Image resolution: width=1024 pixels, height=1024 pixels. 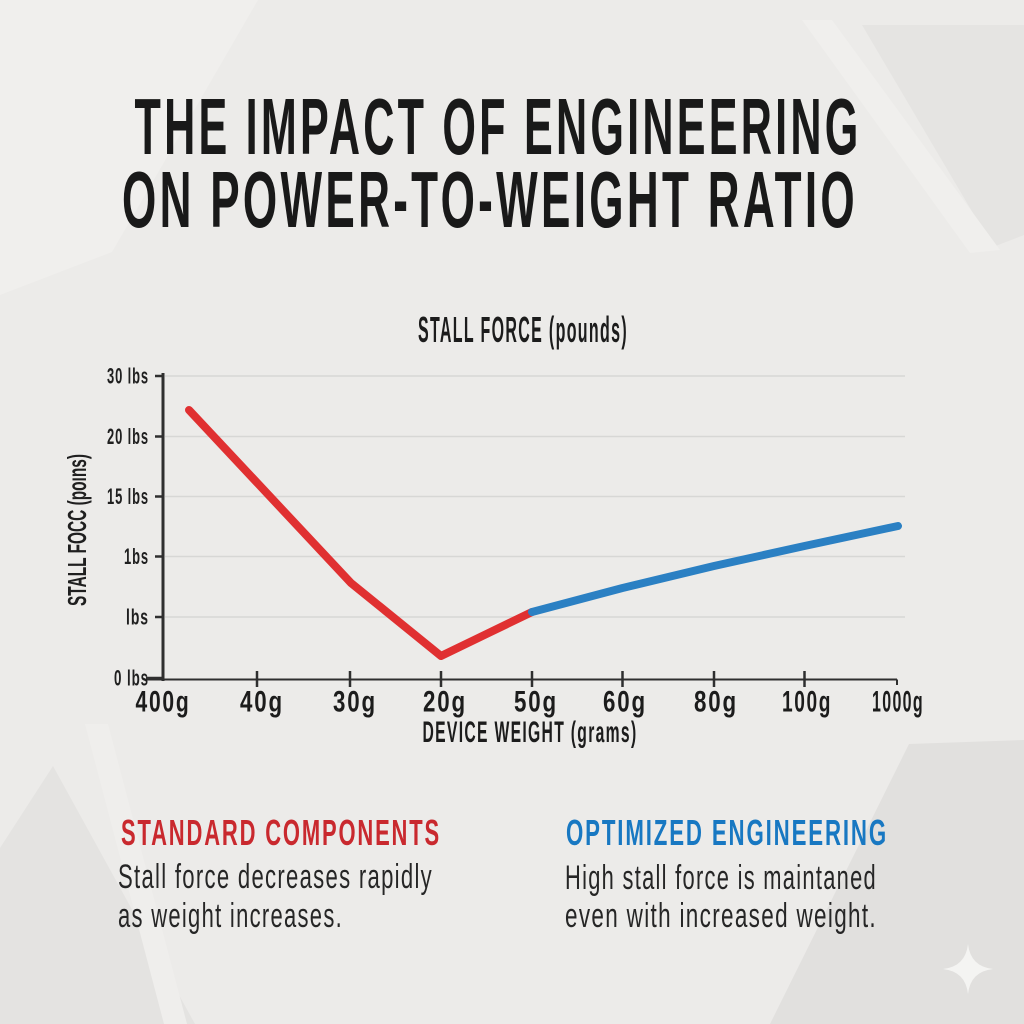 I want to click on svg-text: 60g, so click(x=625, y=702).